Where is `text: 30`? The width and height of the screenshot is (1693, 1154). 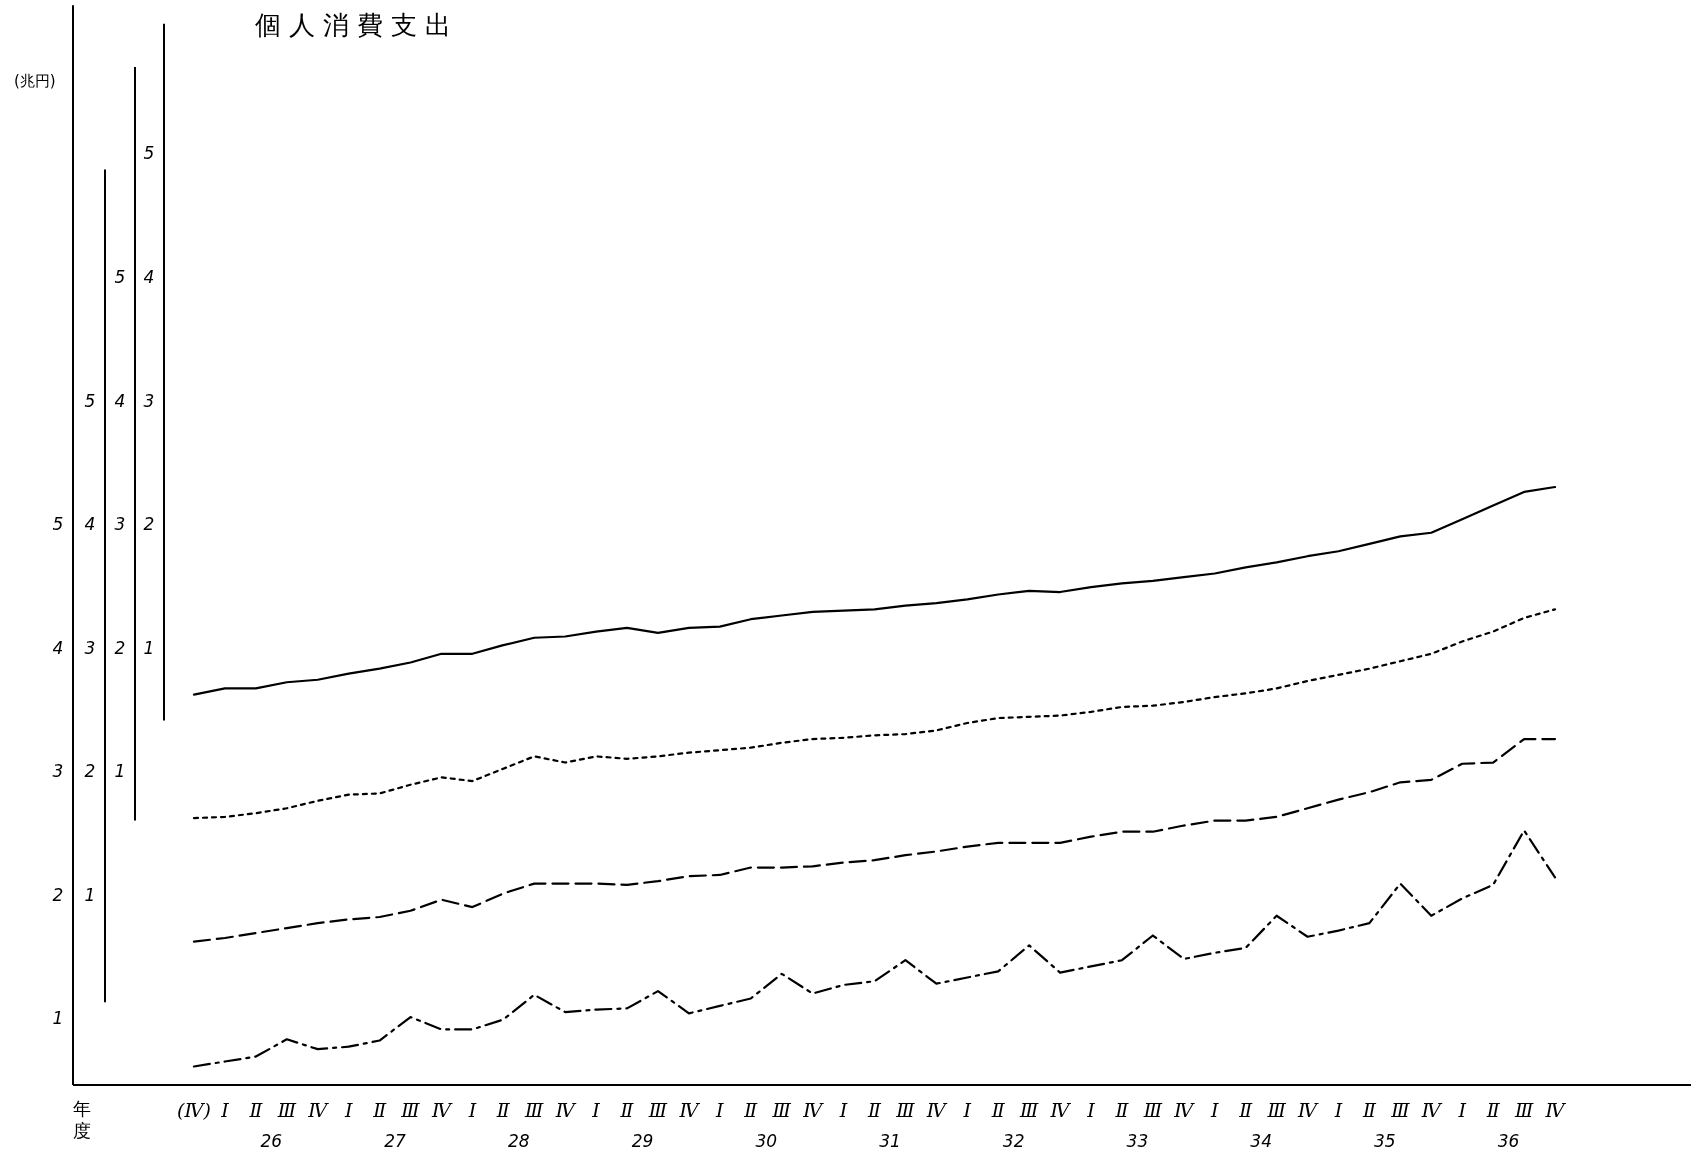
text: 30 is located at coordinates (766, 1141).